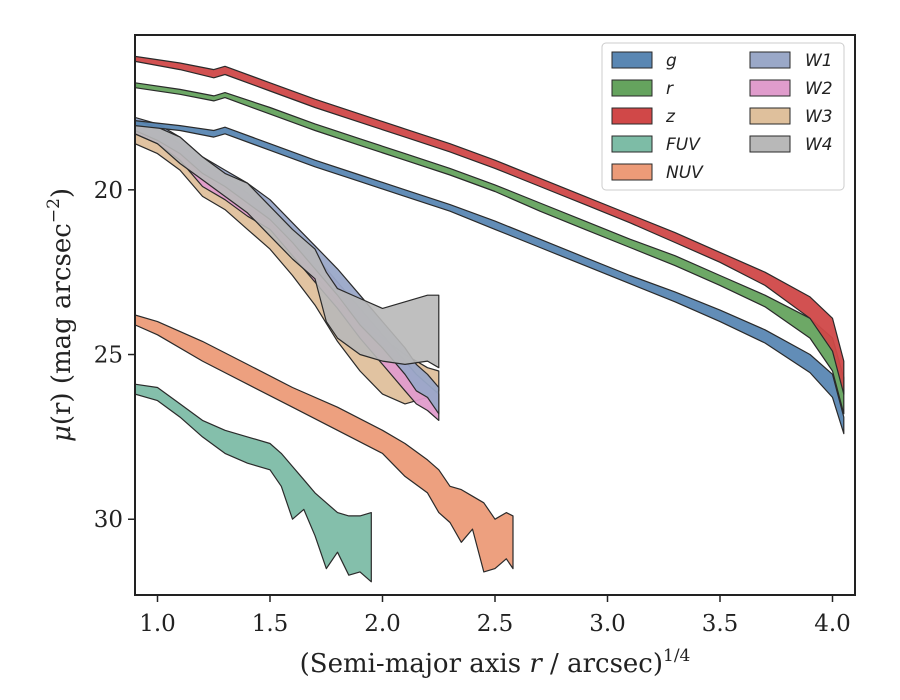  Describe the element at coordinates (770, 88) in the screenshot. I see `legend-swatch-w2` at that location.